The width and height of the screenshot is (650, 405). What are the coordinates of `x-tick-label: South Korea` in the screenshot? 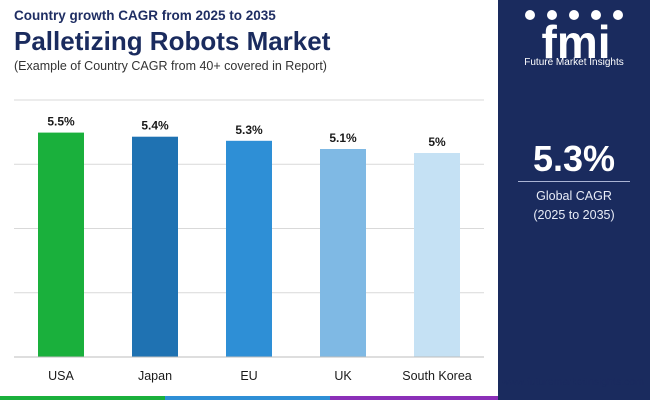 It's located at (437, 376).